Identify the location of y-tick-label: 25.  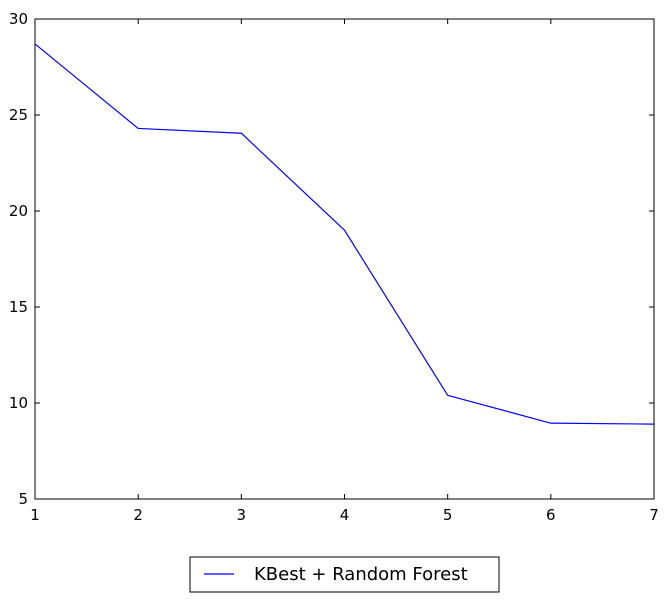
(18, 115).